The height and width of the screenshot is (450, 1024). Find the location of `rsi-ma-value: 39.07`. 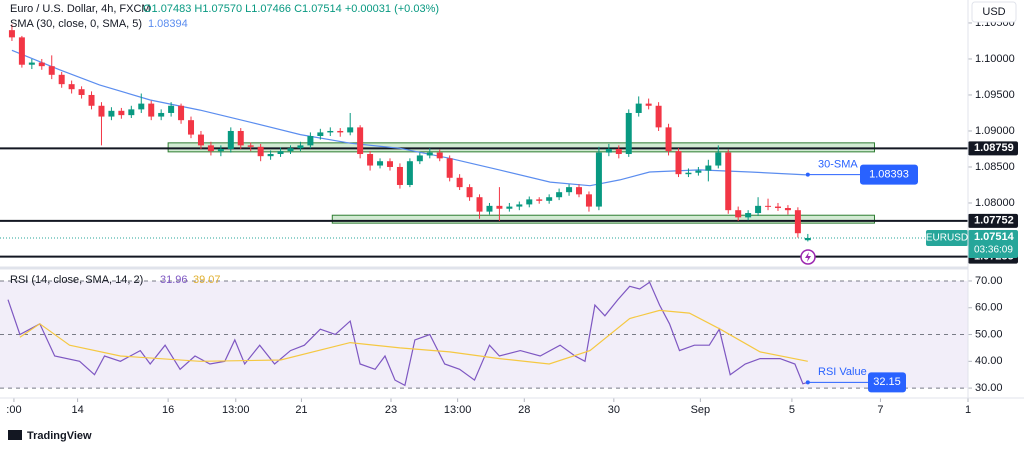

rsi-ma-value: 39.07 is located at coordinates (207, 280).